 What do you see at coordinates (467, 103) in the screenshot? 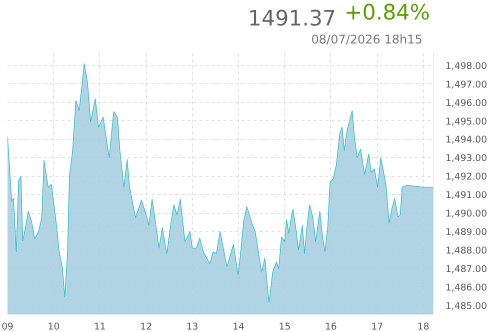
I see `y-tick-label: 1,496.00` at bounding box center [467, 103].